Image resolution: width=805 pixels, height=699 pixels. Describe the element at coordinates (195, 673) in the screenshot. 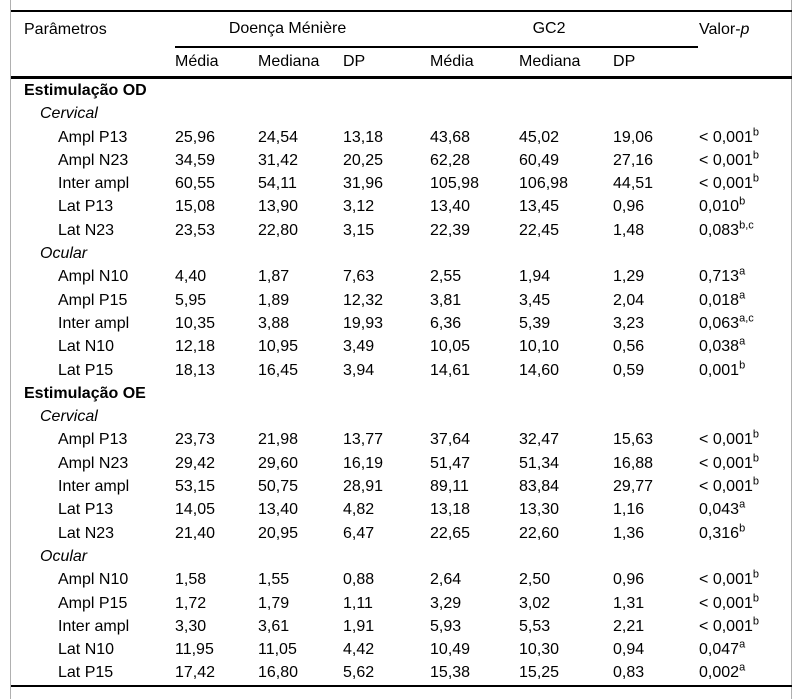

I see `cell-media-dm: 17,42` at that location.